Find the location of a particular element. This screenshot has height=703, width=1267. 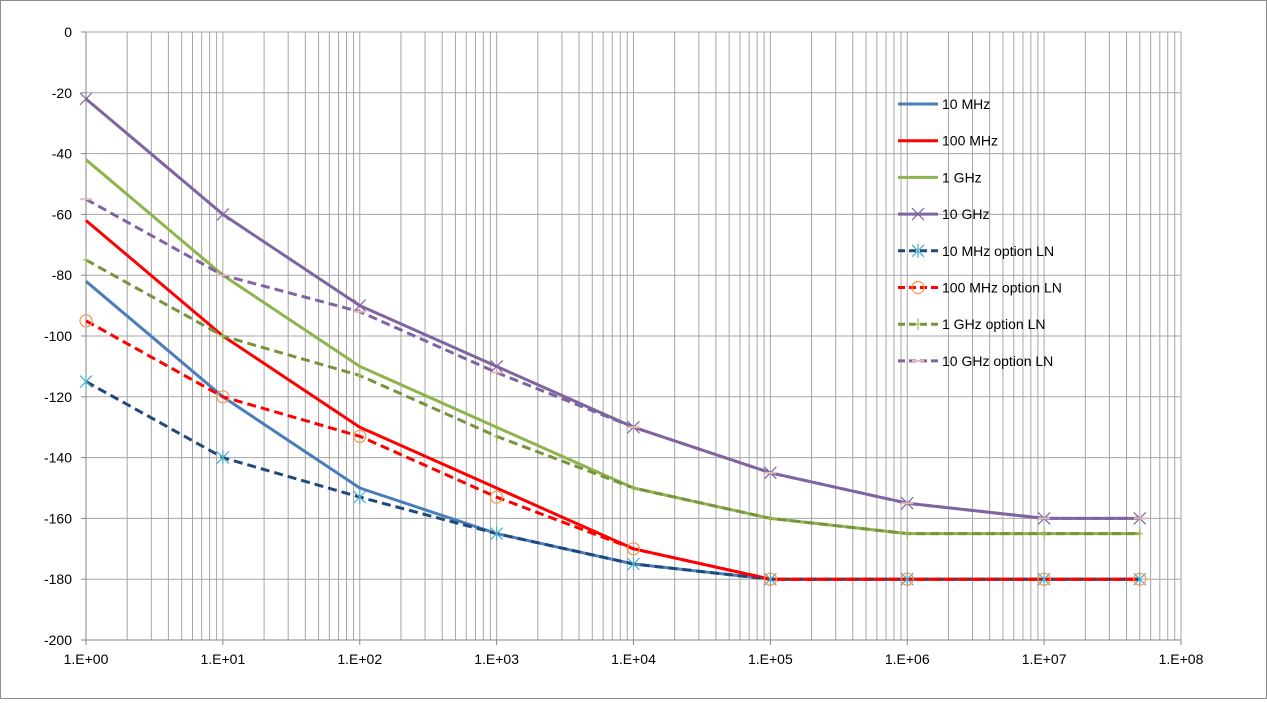

x-tick-label: 1.E+02 is located at coordinates (359, 659).